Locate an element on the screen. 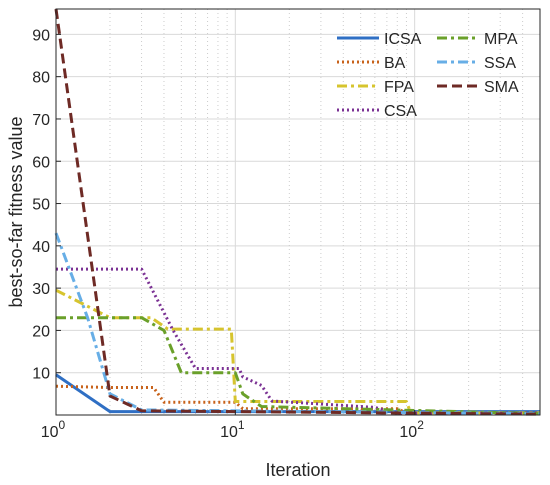 The width and height of the screenshot is (550, 485). y-tick-label: 90 is located at coordinates (41, 35).